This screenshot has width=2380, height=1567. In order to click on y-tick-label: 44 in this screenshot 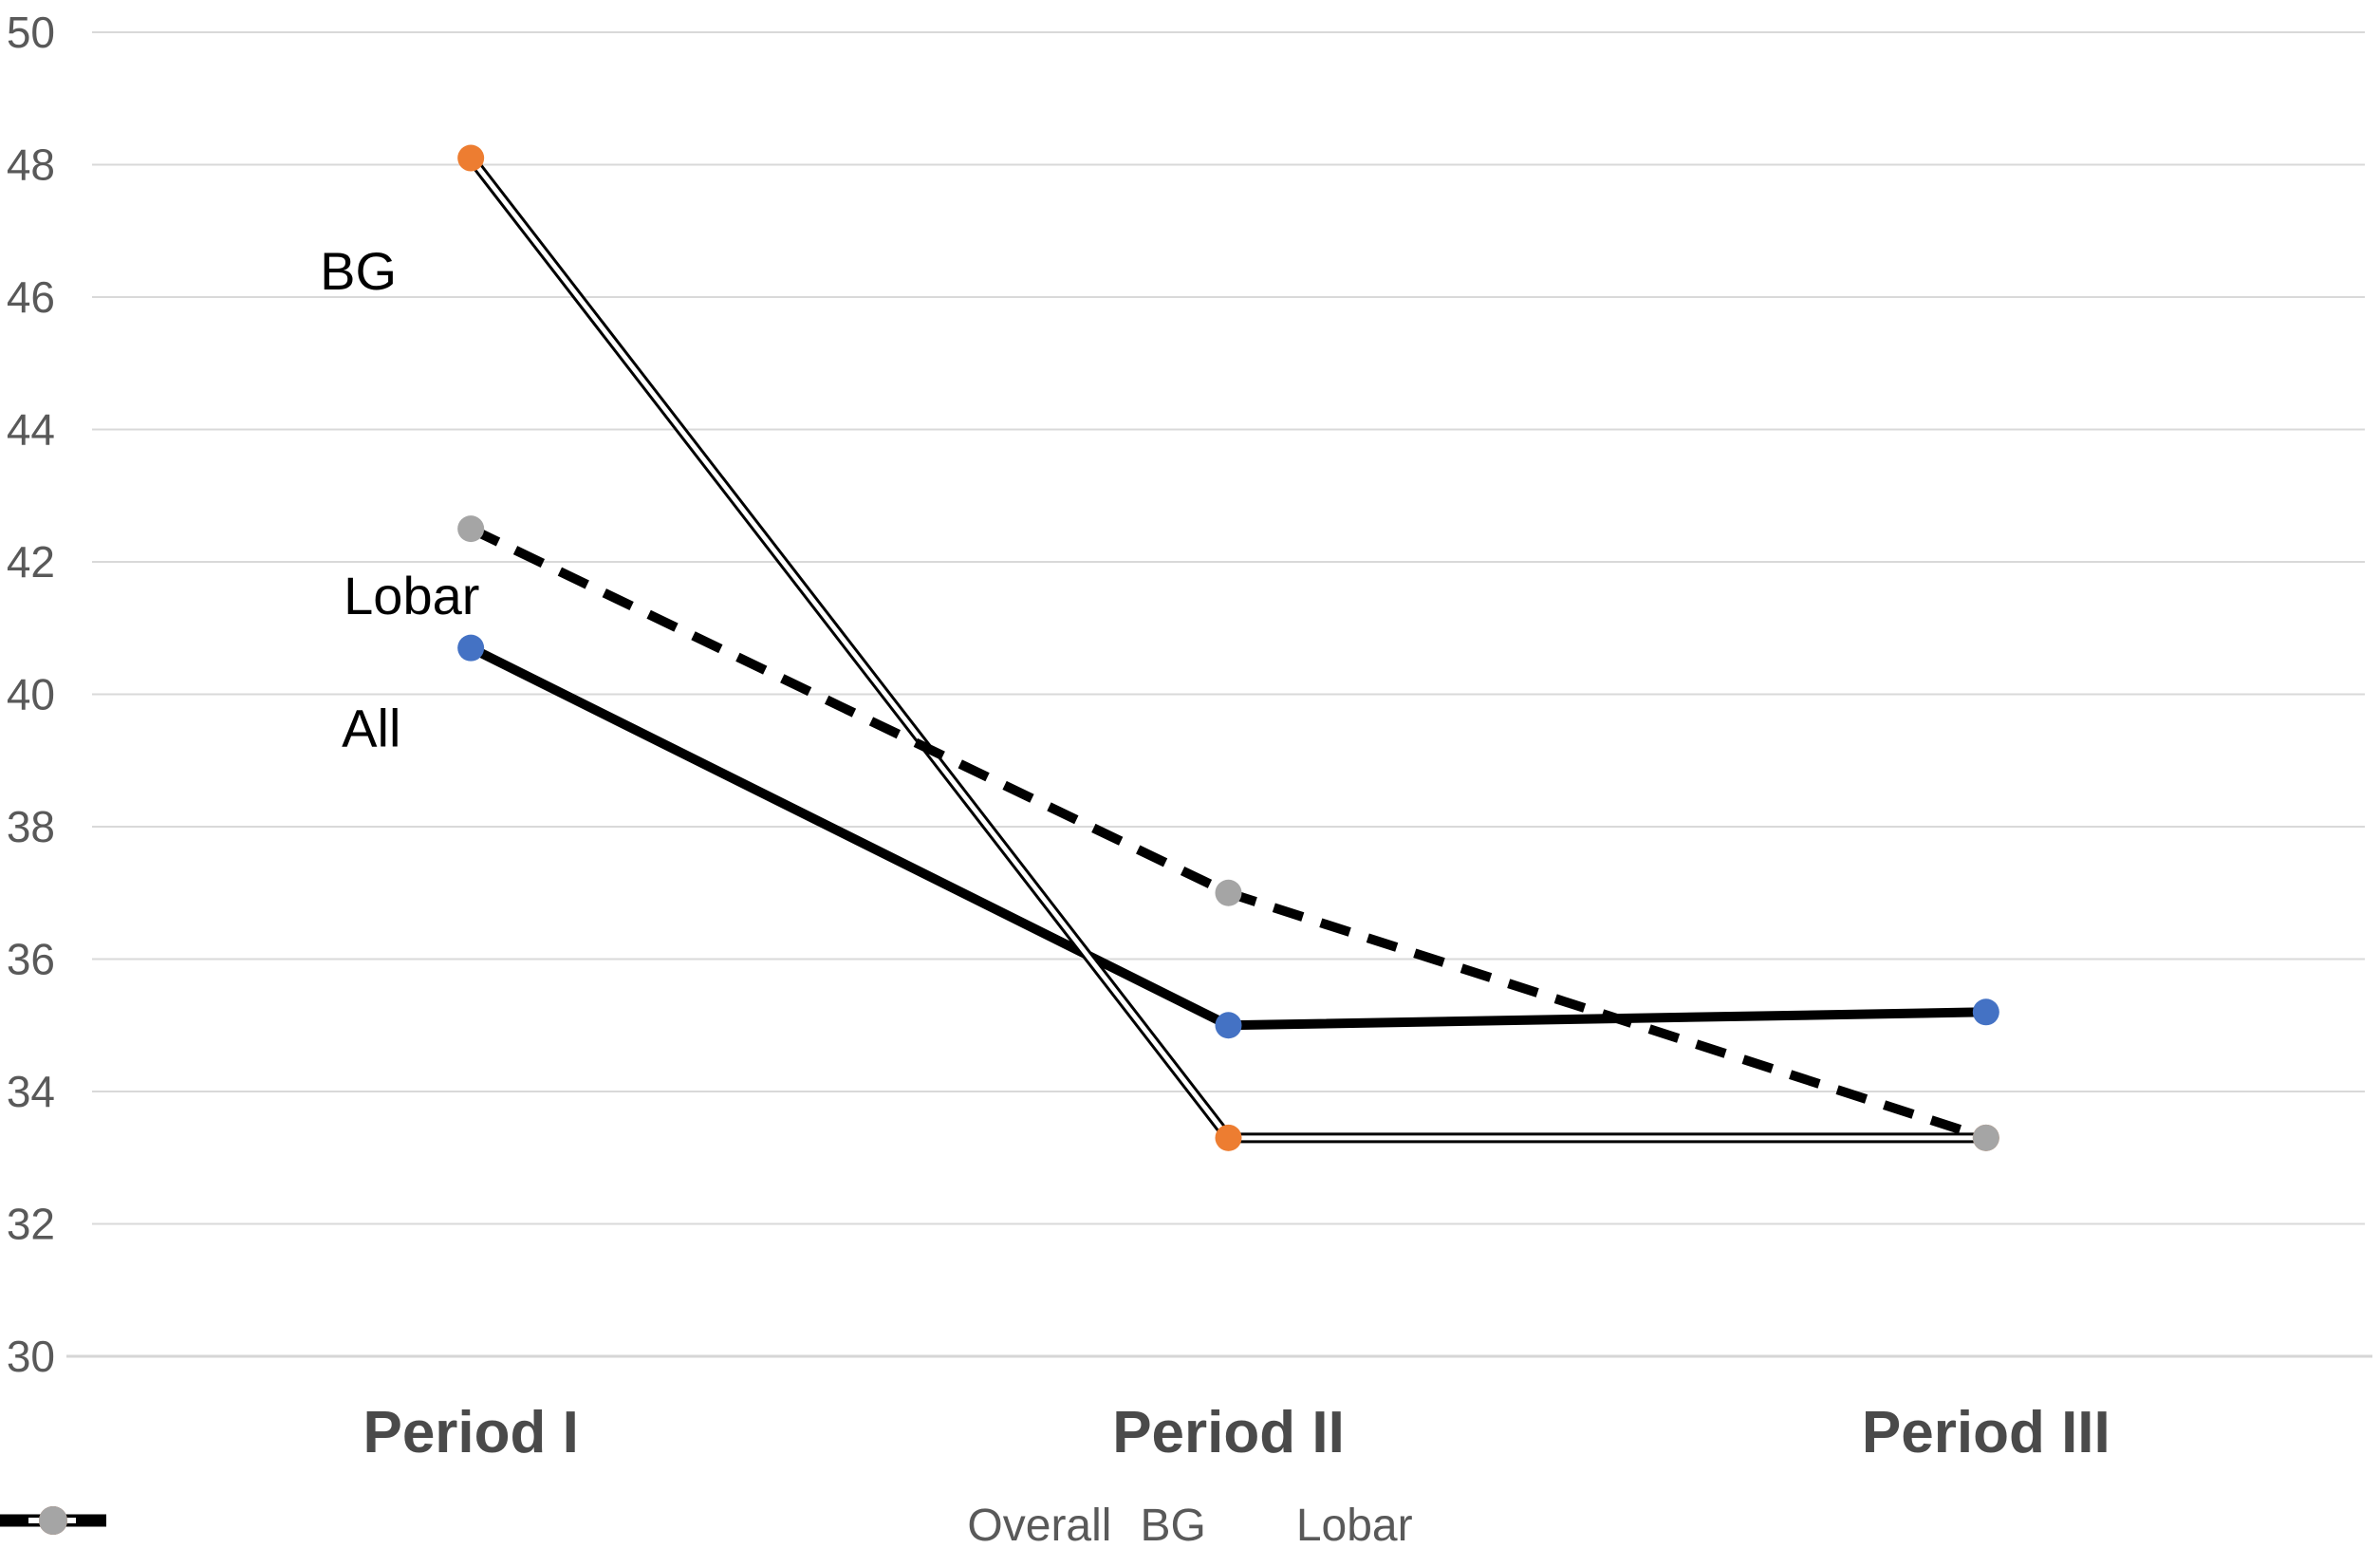, I will do `click(31, 430)`.